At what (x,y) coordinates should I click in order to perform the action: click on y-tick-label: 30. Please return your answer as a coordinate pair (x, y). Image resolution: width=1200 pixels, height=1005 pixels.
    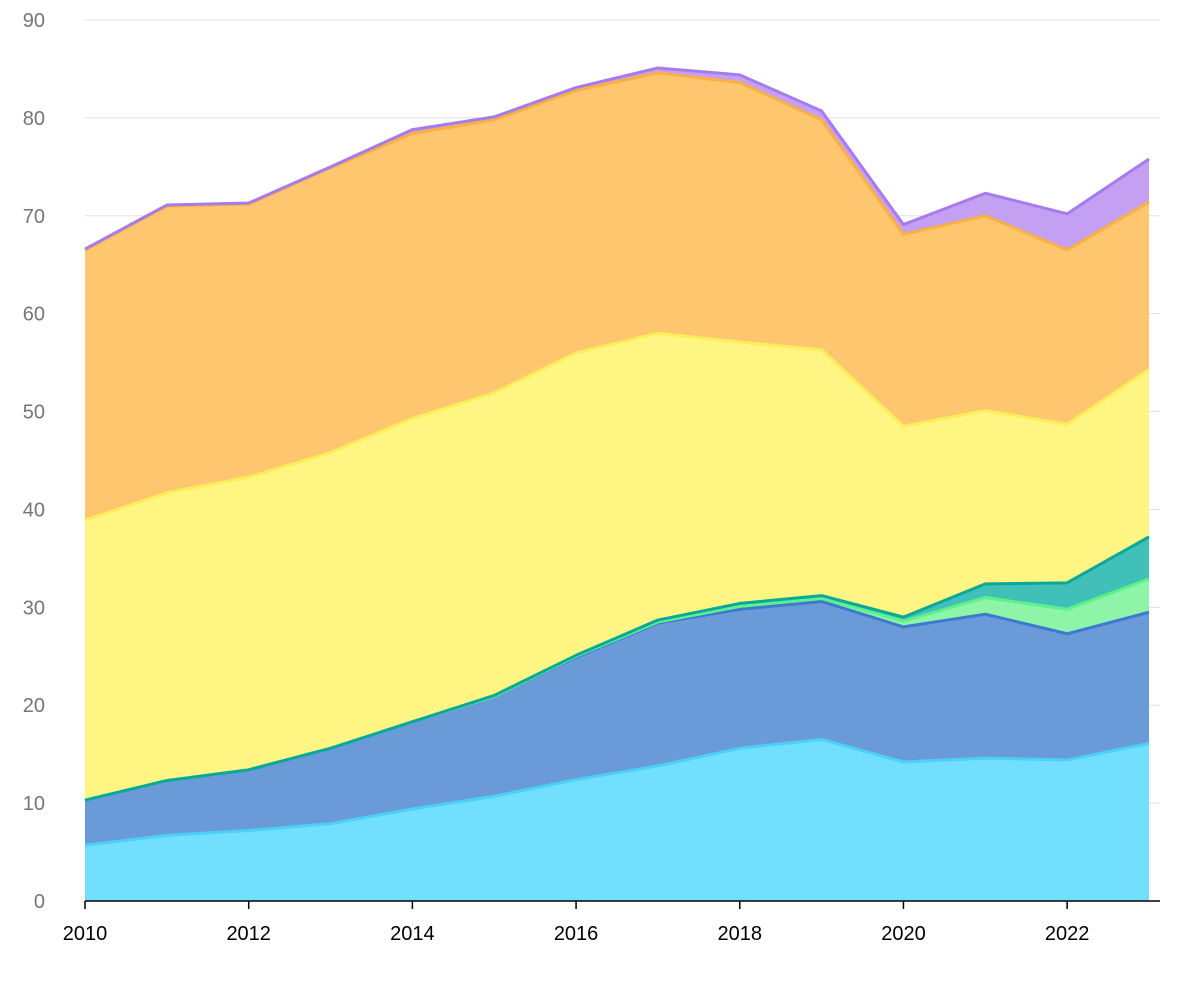
    Looking at the image, I should click on (34, 608).